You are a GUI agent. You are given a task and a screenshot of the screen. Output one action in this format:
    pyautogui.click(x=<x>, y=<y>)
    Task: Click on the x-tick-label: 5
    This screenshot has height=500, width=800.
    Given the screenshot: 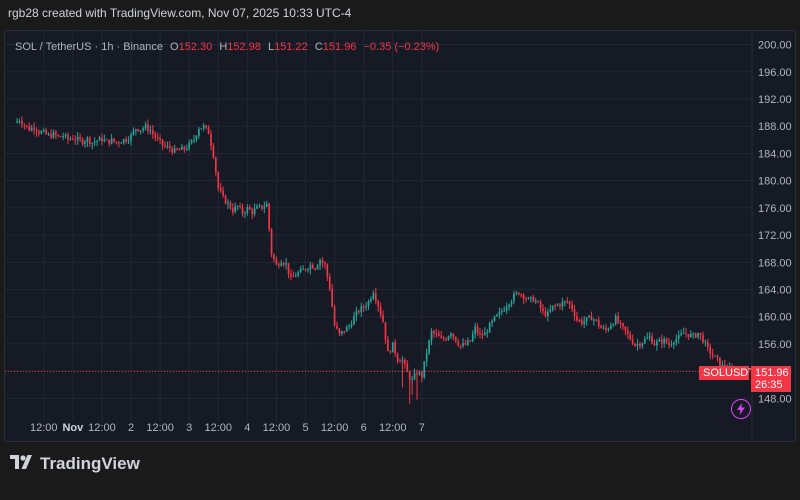 What is the action you would take?
    pyautogui.click(x=305, y=428)
    